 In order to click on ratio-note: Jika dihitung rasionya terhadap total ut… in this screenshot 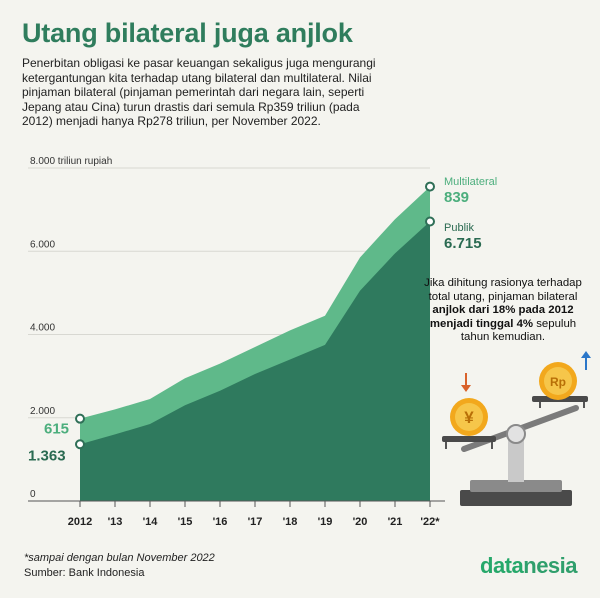, I will do `click(503, 311)`.